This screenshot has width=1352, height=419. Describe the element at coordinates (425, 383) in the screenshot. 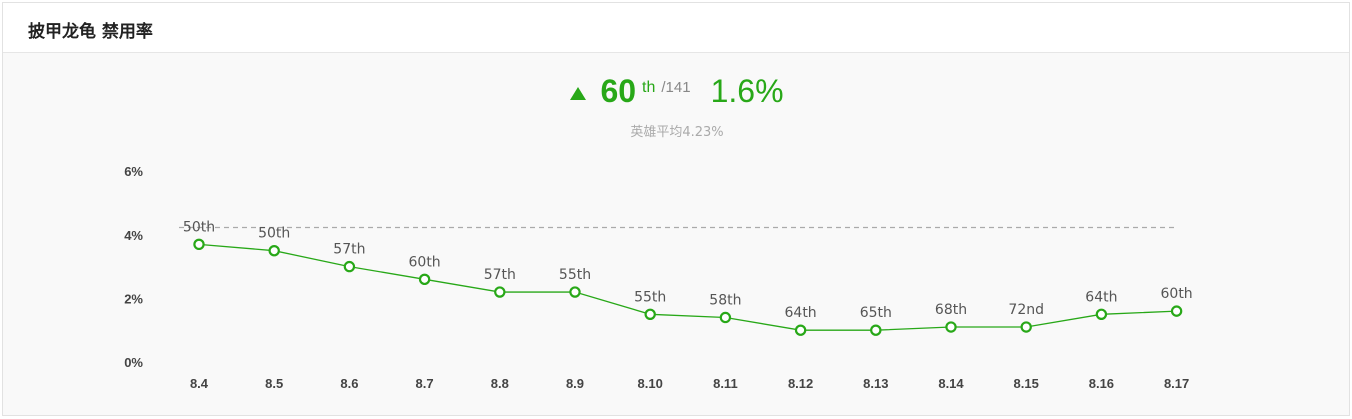

I see `x-tick-label: 8.7` at that location.